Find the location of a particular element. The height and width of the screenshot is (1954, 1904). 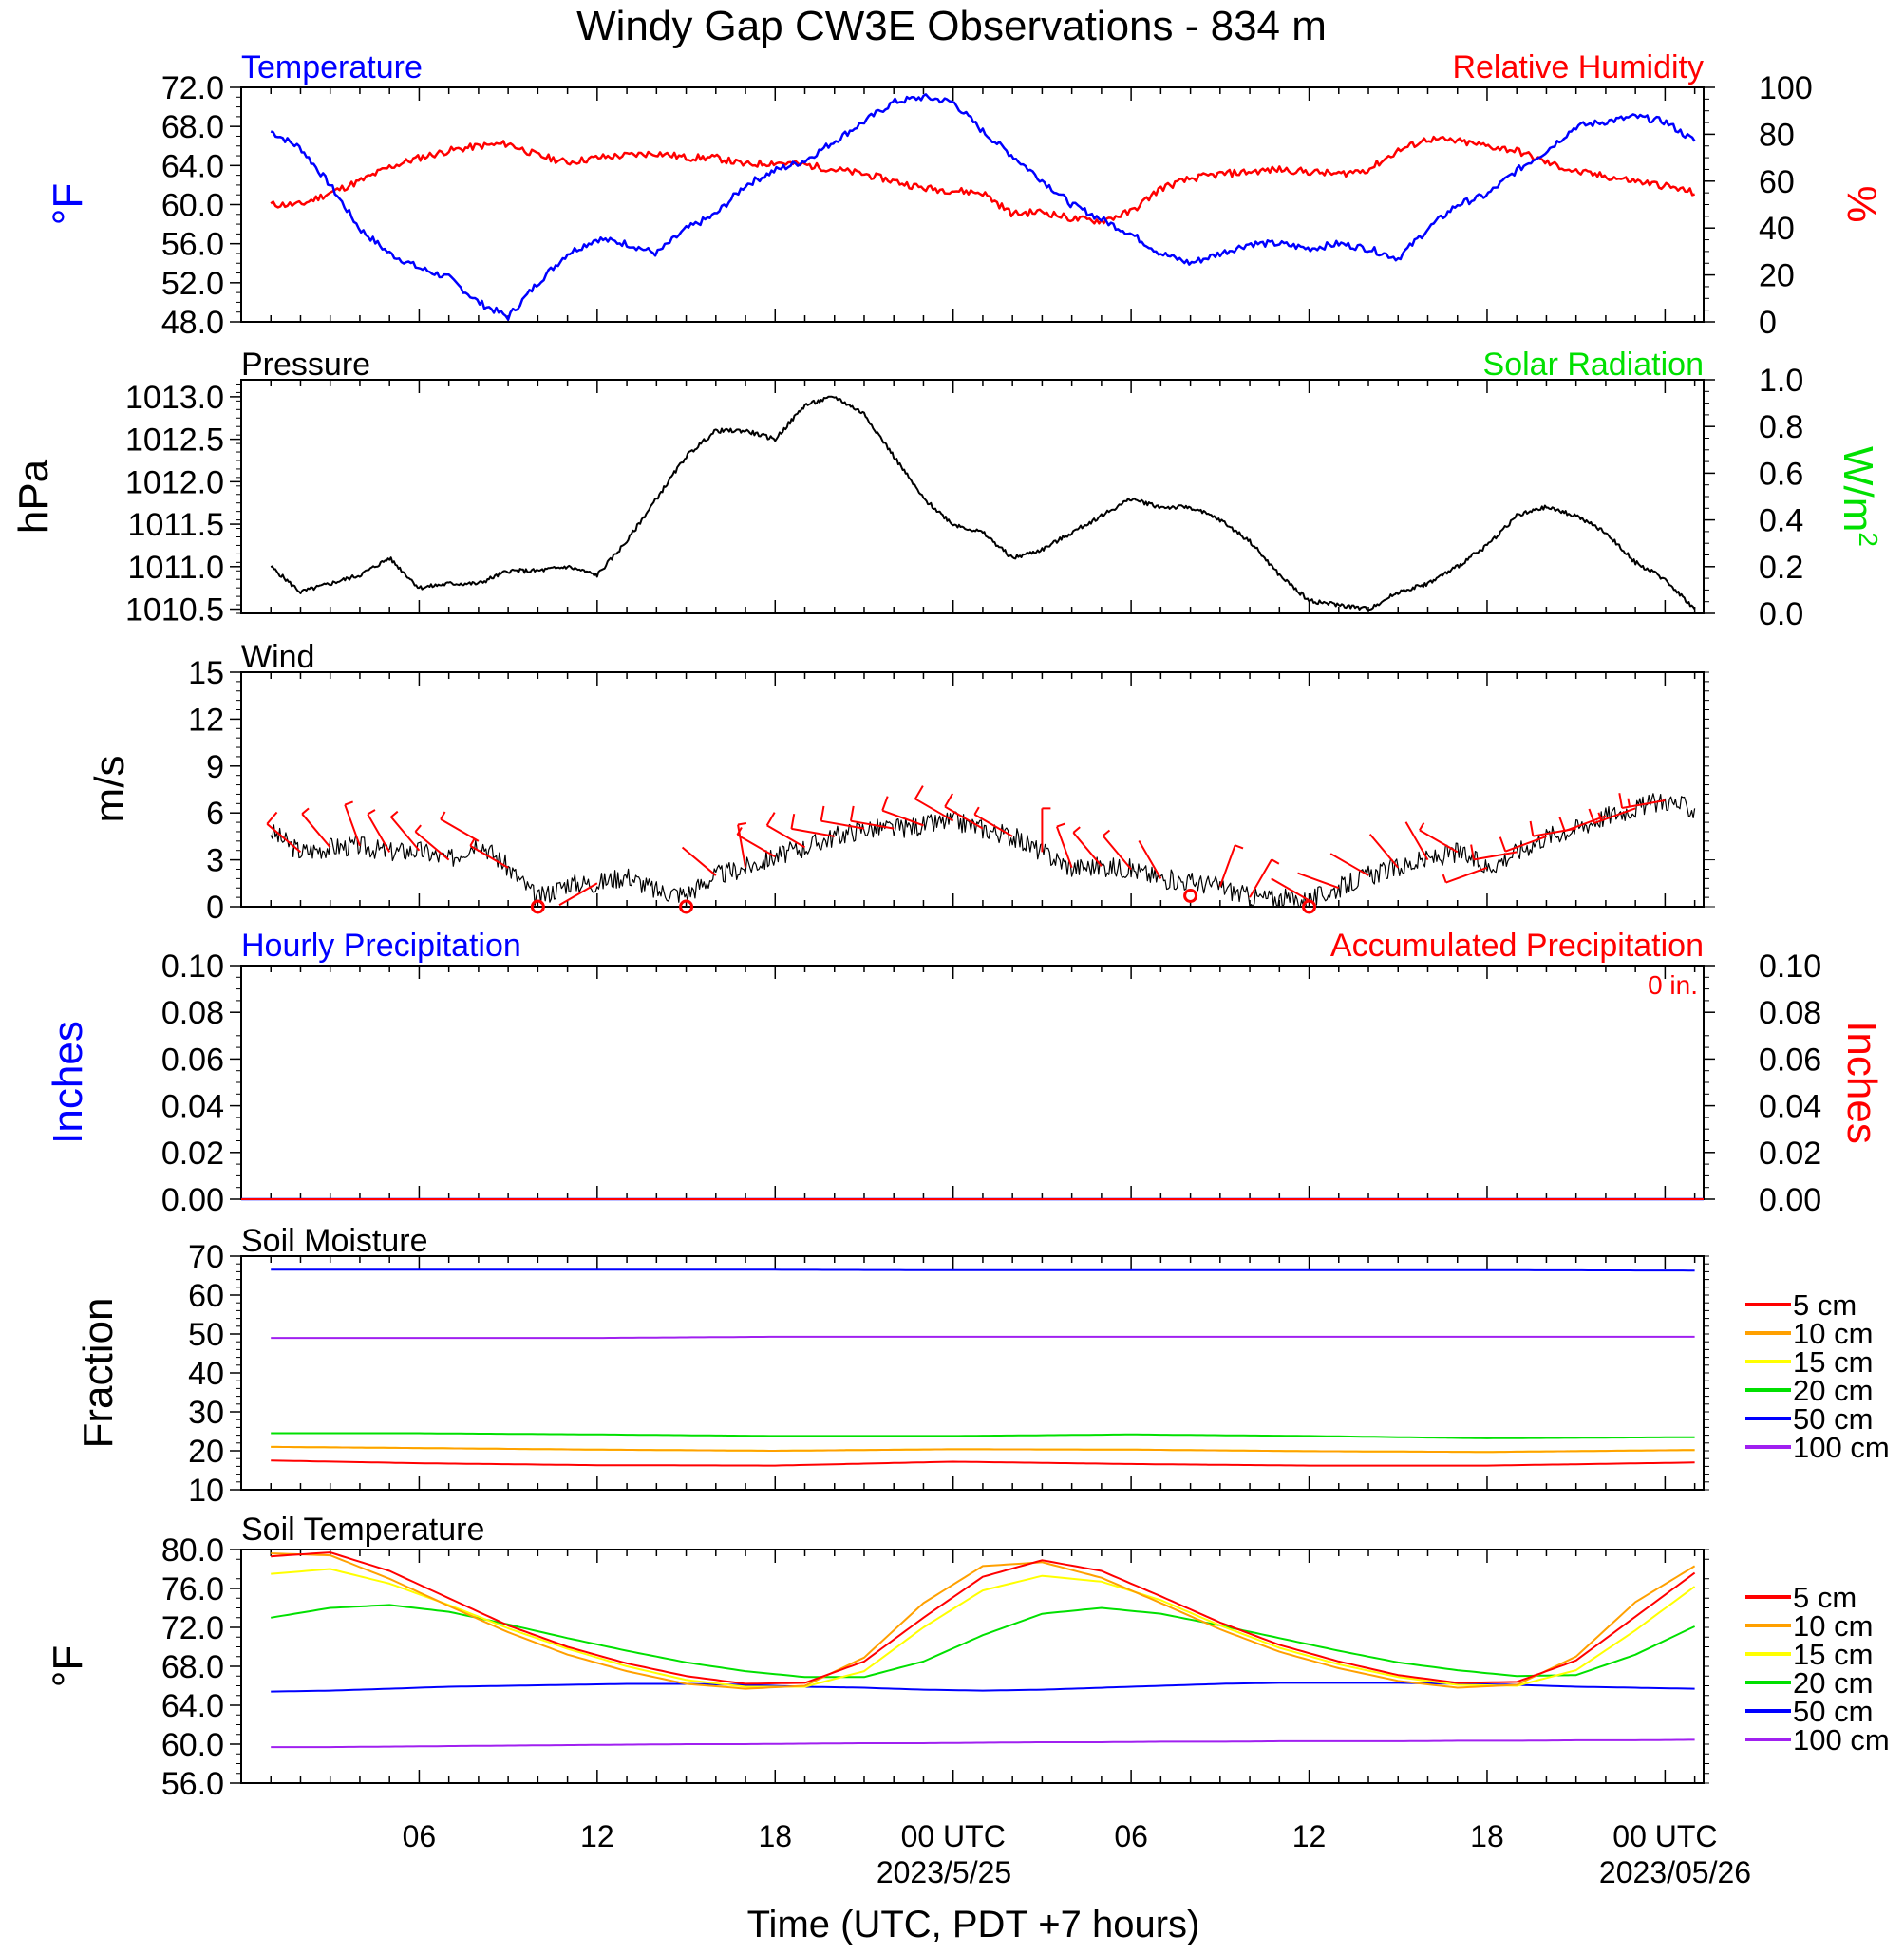

temperature-line is located at coordinates (983, 207).